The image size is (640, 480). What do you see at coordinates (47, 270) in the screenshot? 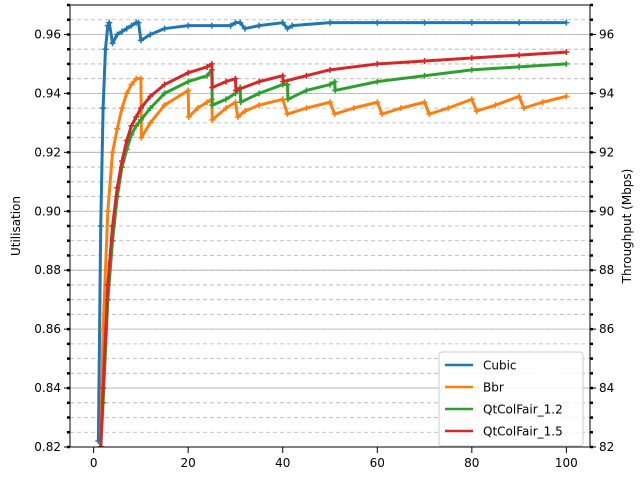
I see `y-tick-label: 0.88` at bounding box center [47, 270].